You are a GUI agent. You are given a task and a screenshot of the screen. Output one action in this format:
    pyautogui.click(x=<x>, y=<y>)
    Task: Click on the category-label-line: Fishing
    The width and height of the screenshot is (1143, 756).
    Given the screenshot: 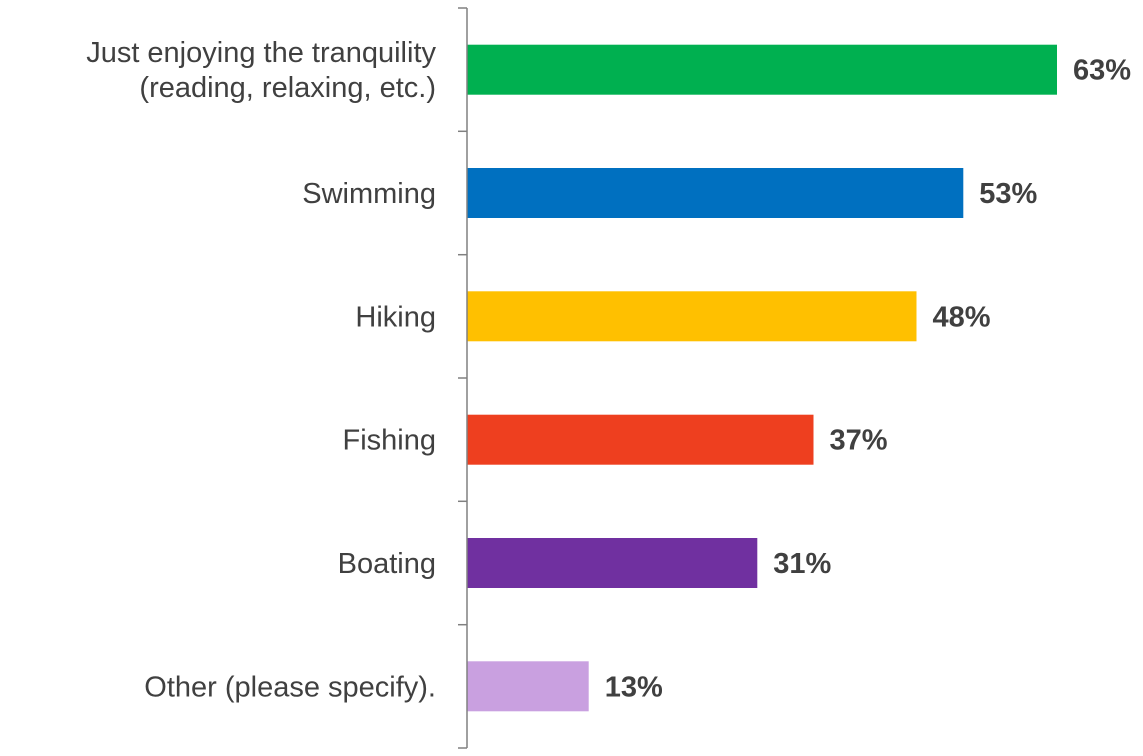 What is the action you would take?
    pyautogui.click(x=390, y=441)
    